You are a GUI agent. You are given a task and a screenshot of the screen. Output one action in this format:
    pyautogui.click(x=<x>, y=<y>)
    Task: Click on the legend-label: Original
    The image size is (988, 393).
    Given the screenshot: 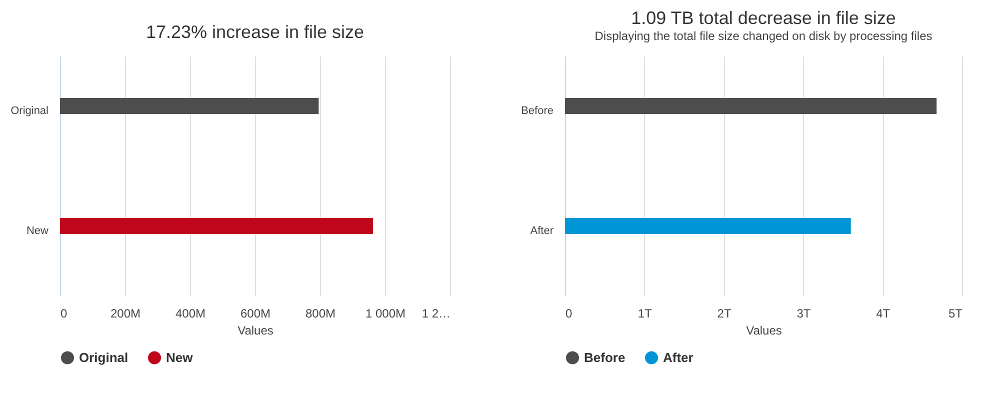 What is the action you would take?
    pyautogui.click(x=103, y=357)
    